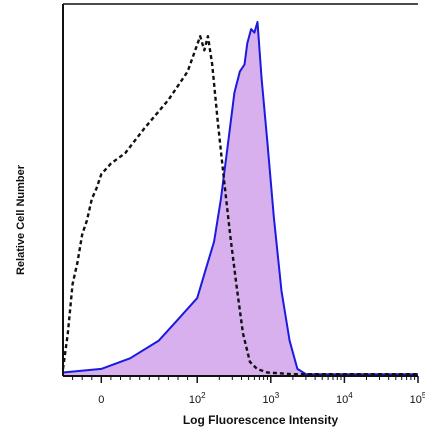  What do you see at coordinates (101, 400) in the screenshot?
I see `x-tick-label: 0` at bounding box center [101, 400].